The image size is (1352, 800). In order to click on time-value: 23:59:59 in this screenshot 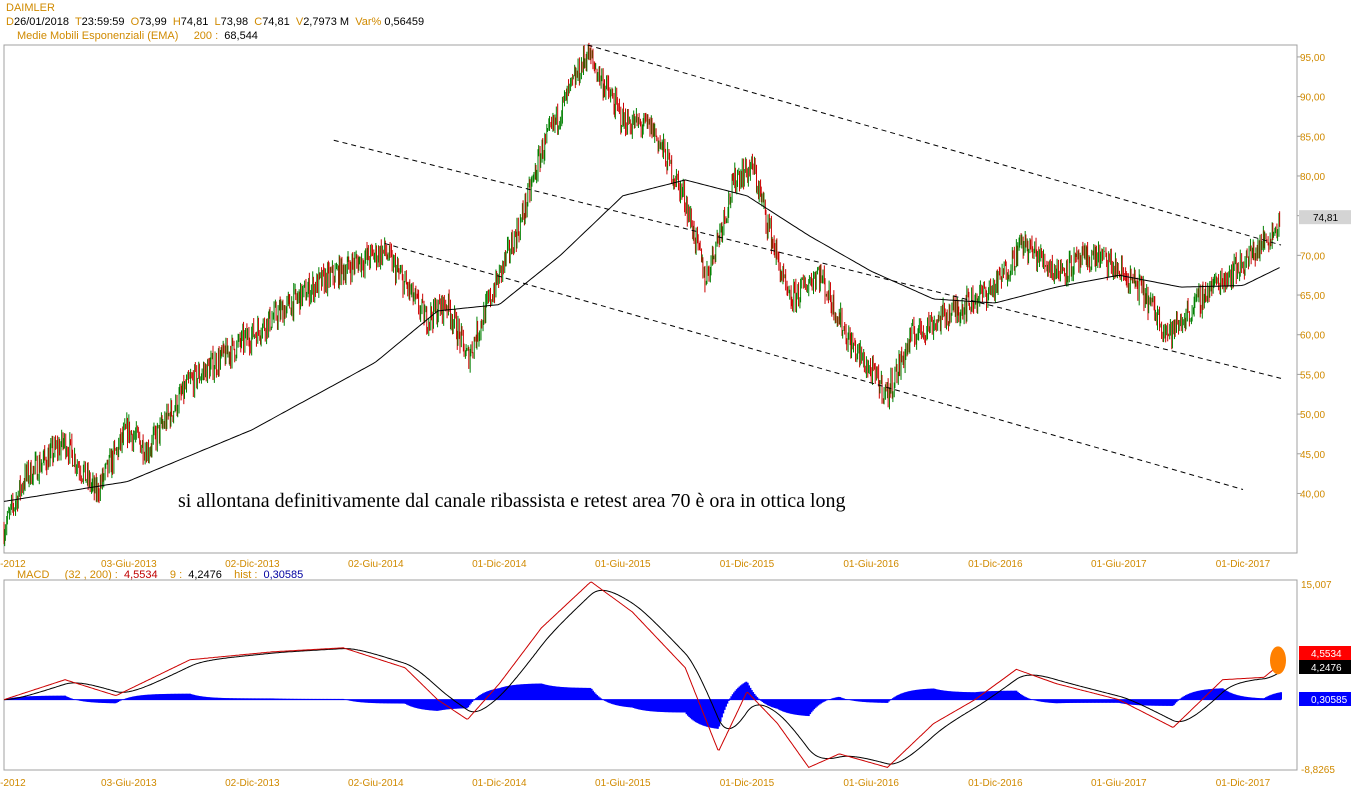, I will do `click(103, 22)`.